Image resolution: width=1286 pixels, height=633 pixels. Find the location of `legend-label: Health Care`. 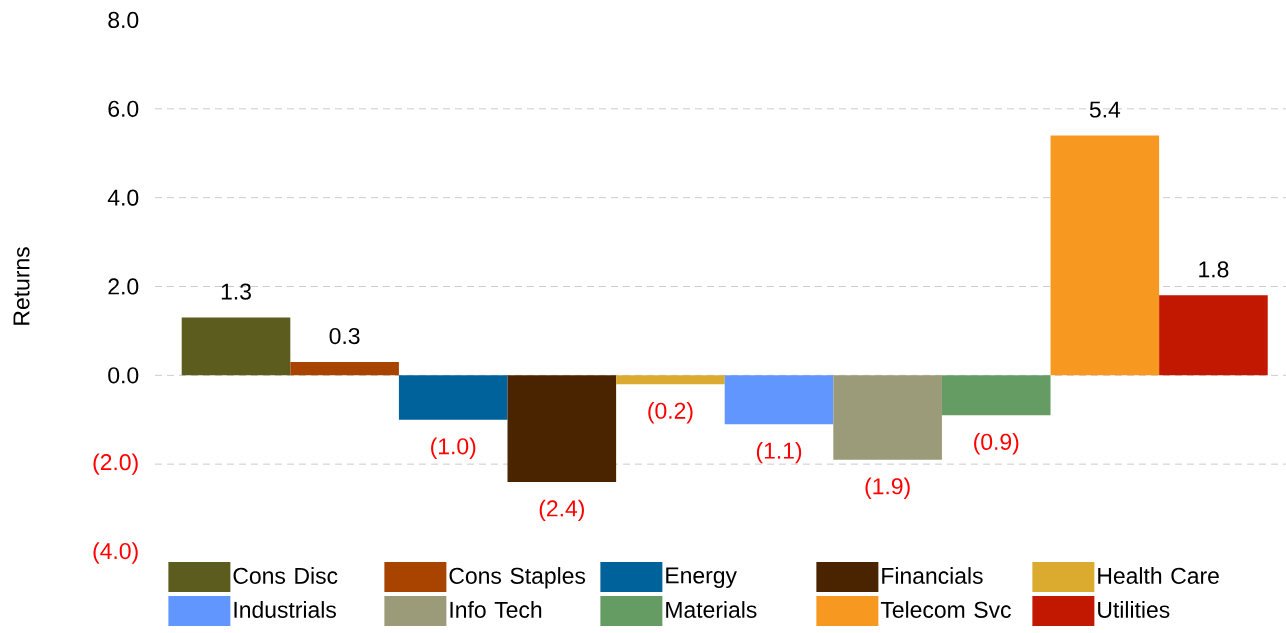

legend-label: Health Care is located at coordinates (1158, 575).